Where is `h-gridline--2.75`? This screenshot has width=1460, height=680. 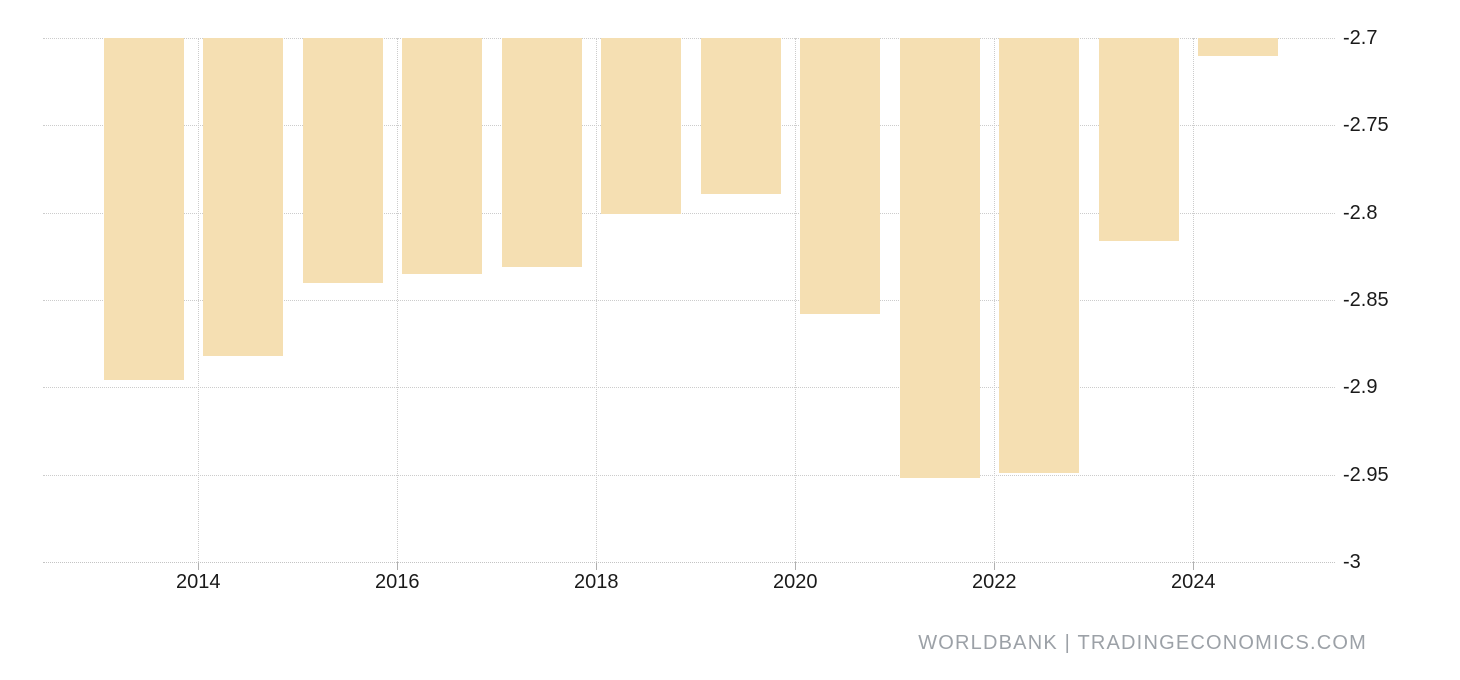 h-gridline--2.75 is located at coordinates (689, 126).